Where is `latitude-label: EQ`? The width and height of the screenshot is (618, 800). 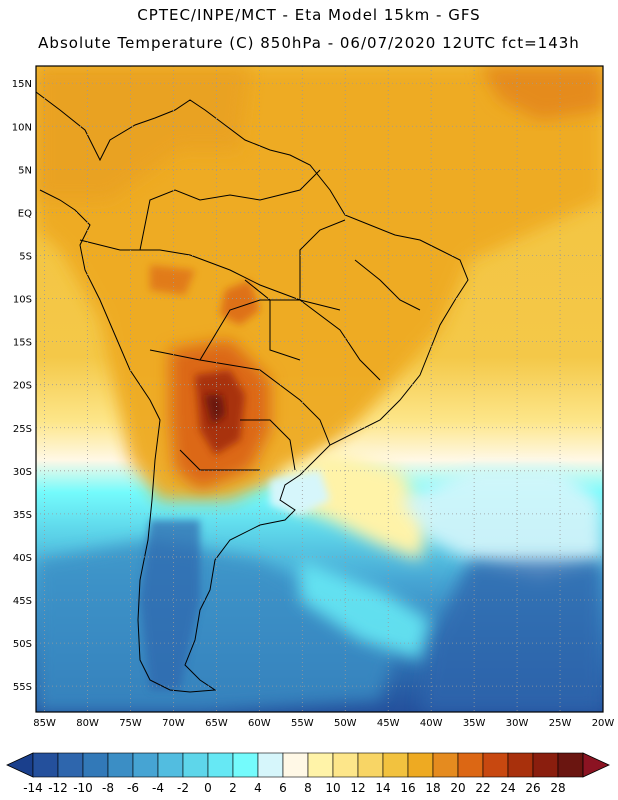
latitude-label: EQ is located at coordinates (25, 213).